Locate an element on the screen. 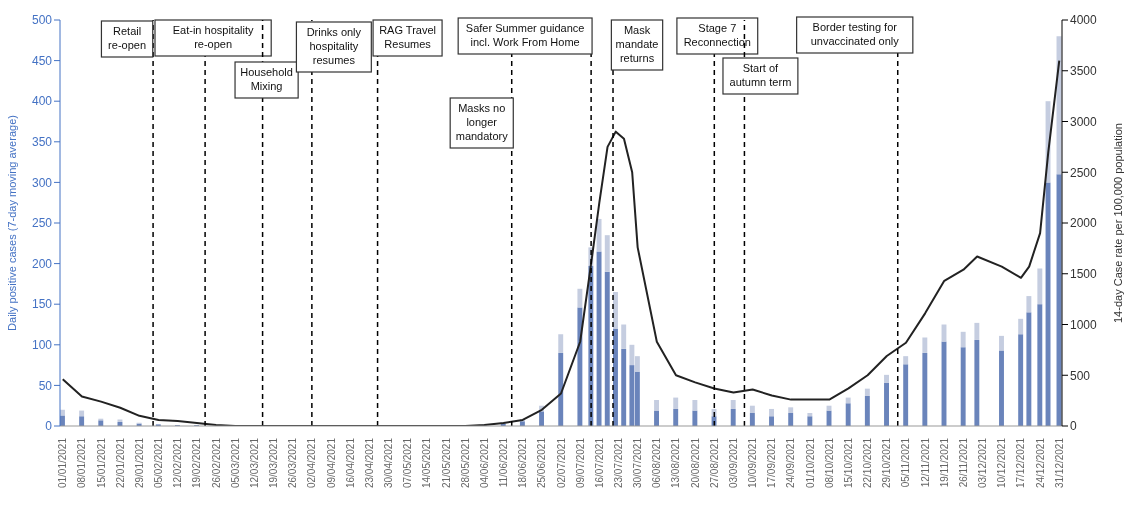 This screenshot has width=1130, height=506. x-tick-label: 13/08/2021 is located at coordinates (676, 463).